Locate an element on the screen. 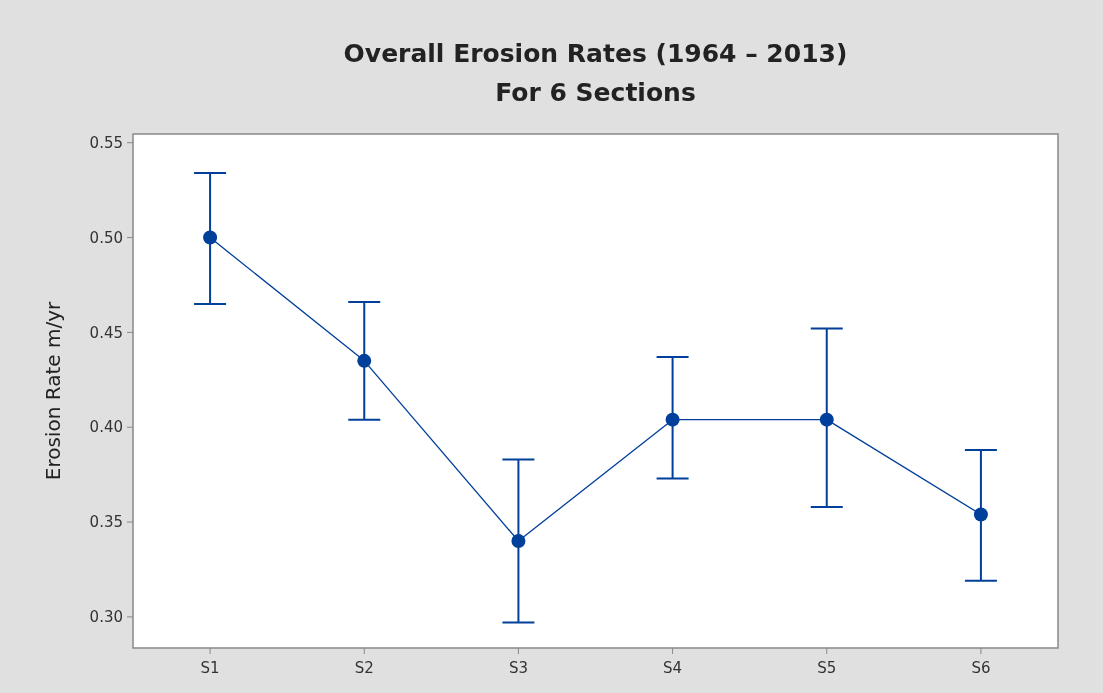 This screenshot has height=693, width=1103. y-tick-label: 0.55 is located at coordinates (106, 142).